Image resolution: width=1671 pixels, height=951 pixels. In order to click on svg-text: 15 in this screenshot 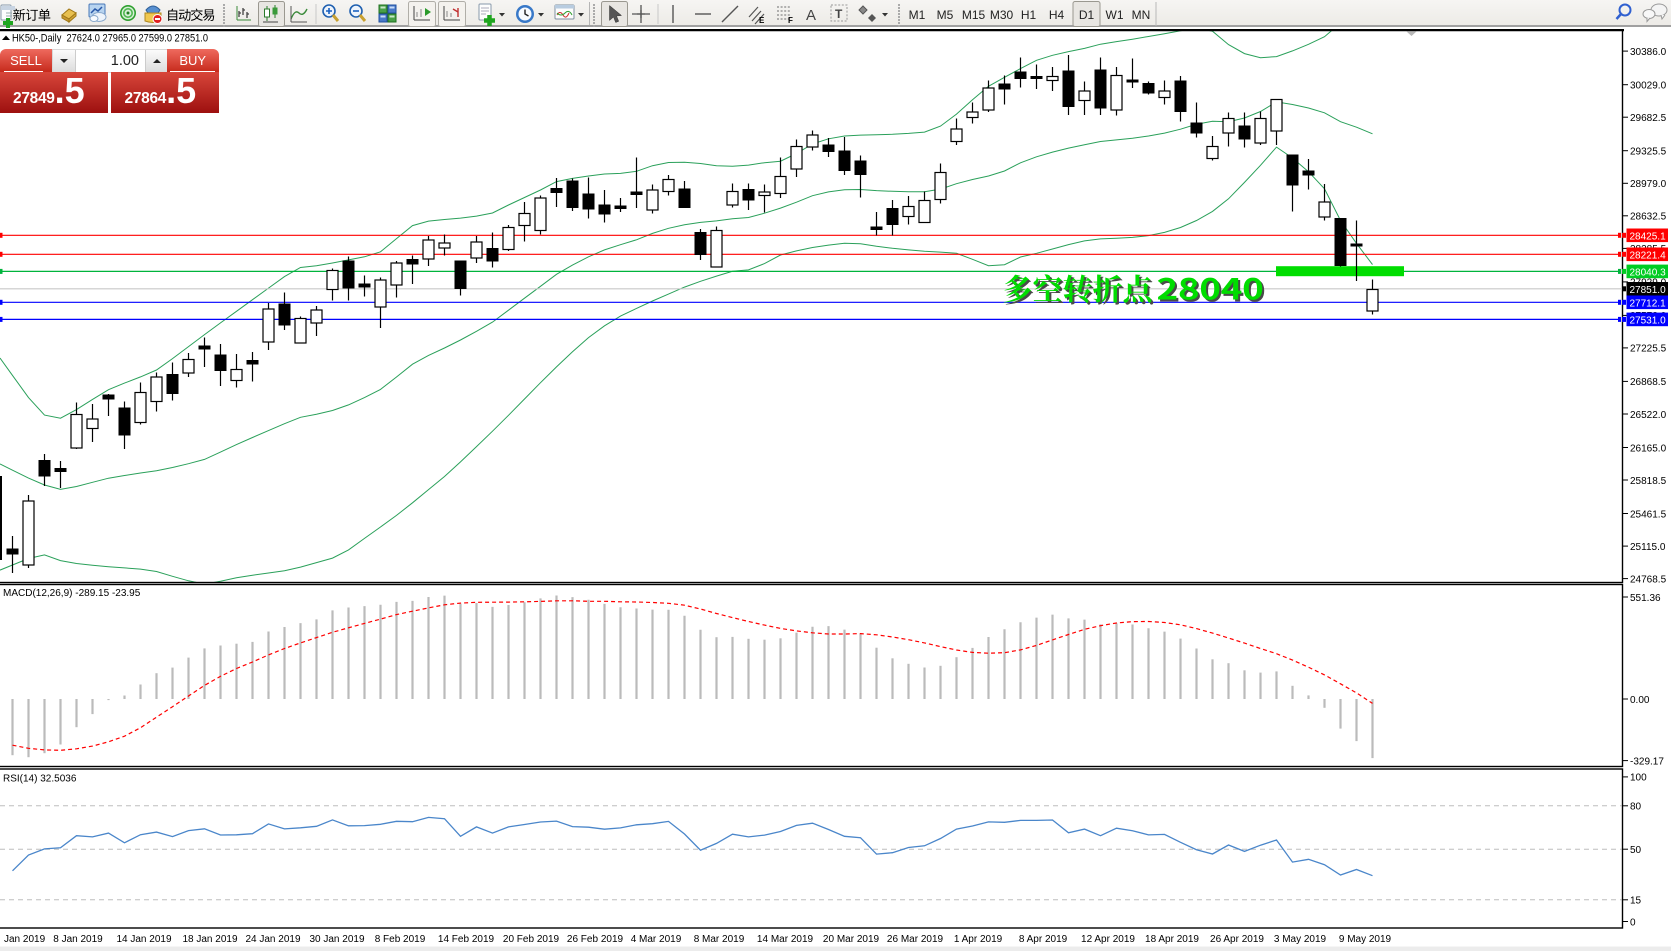, I will do `click(1636, 901)`.